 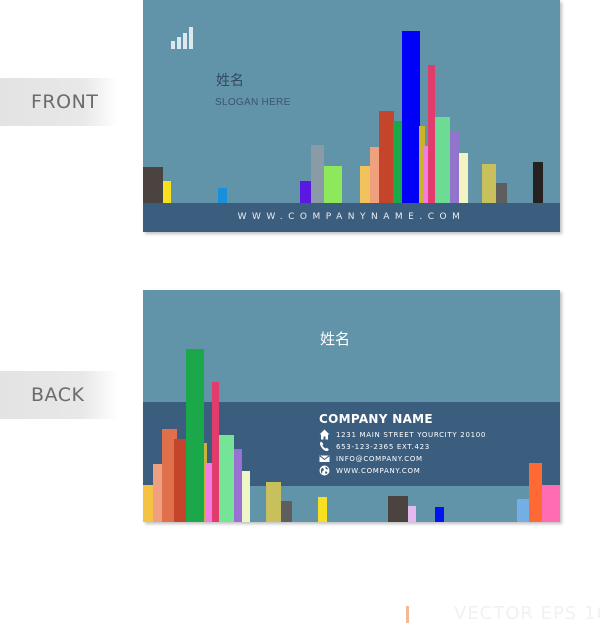 I want to click on address-text: 1231 MAIN STREET YOURCITY 20100, so click(x=411, y=435).